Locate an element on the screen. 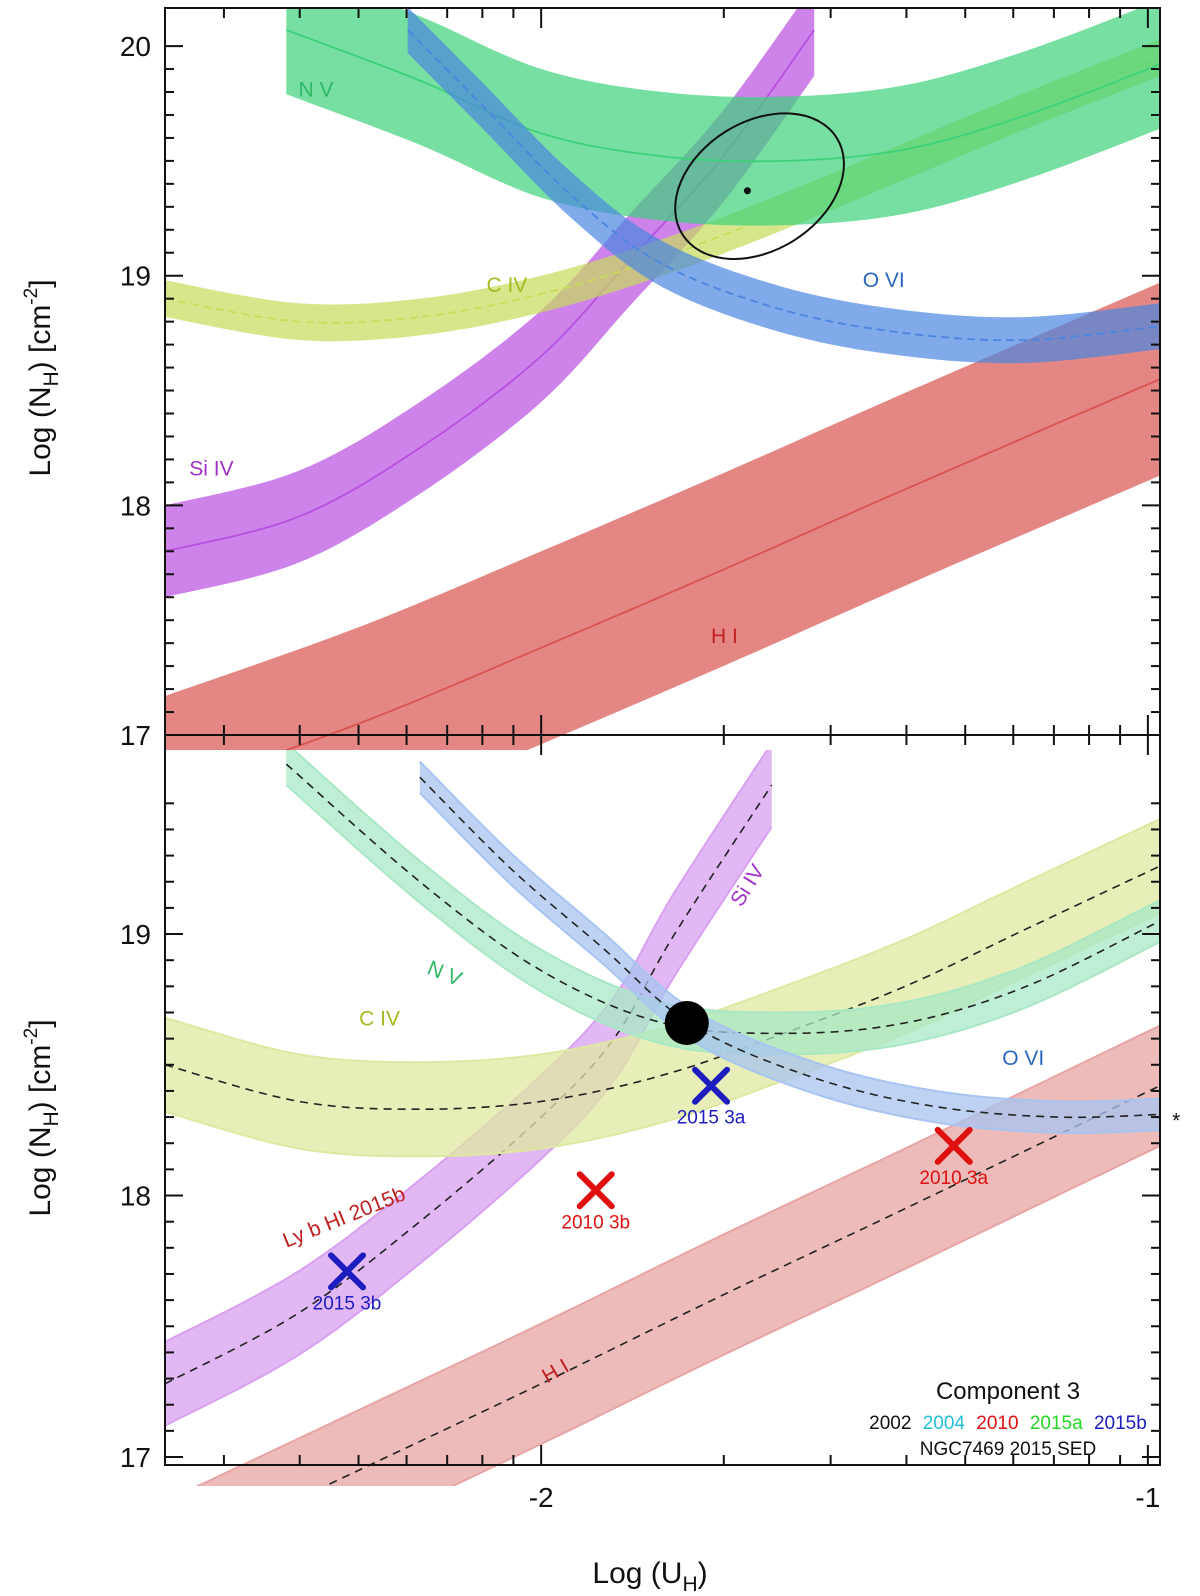 The width and height of the screenshot is (1200, 1596). band-label-si-iv: Si IV is located at coordinates (211, 469).